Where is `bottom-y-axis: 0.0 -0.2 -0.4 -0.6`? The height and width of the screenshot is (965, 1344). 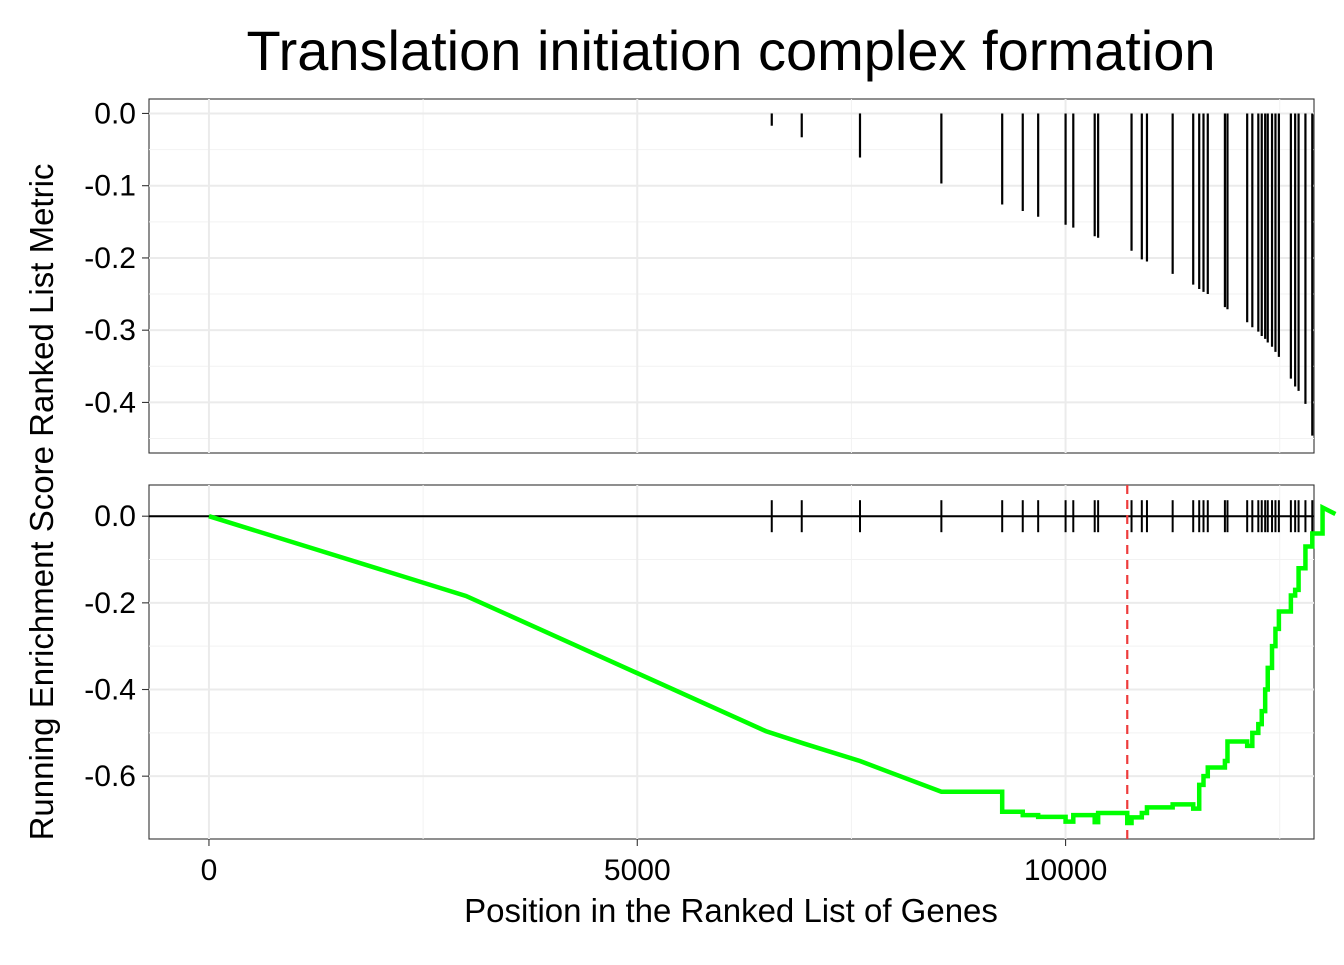
bottom-y-axis: 0.0 -0.2 -0.4 -0.6 is located at coordinates (116, 646).